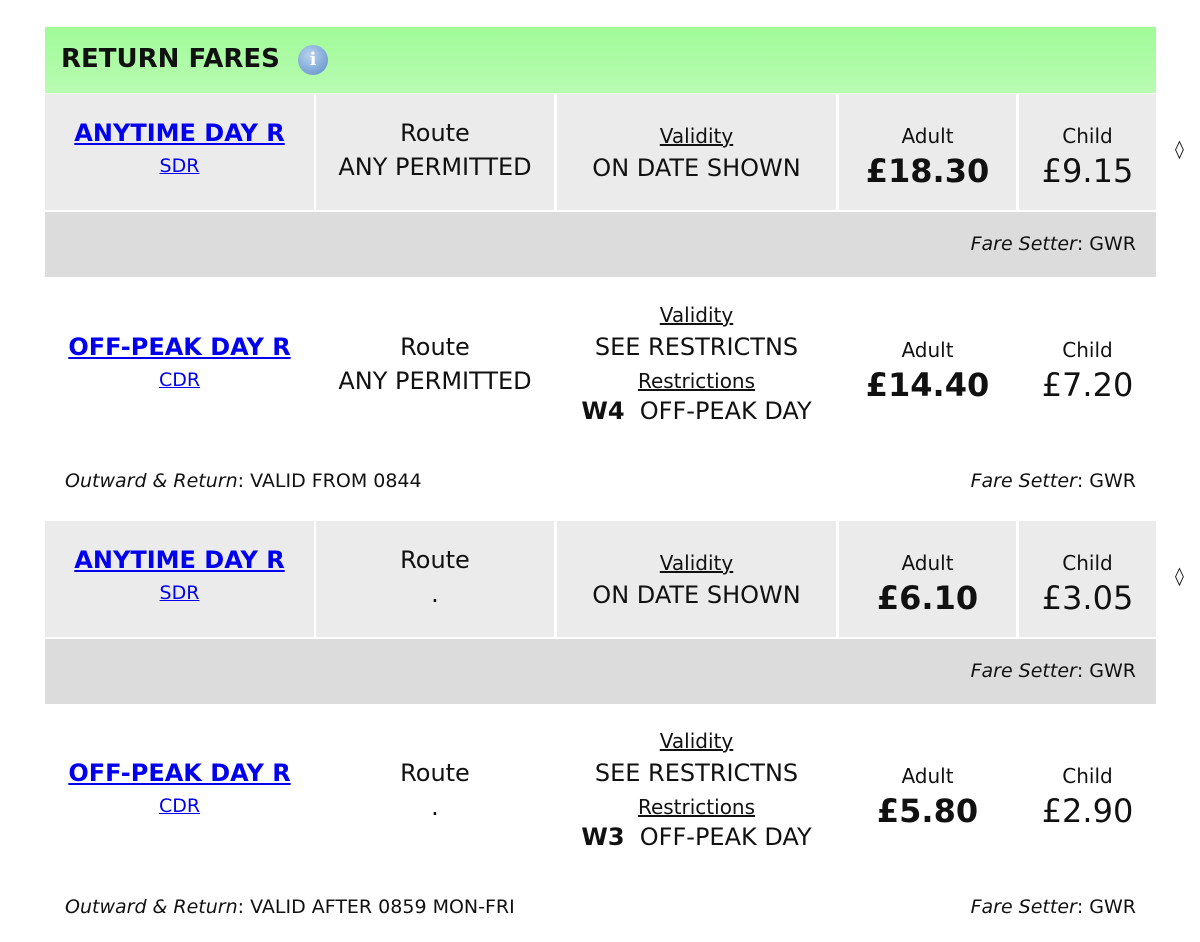 The height and width of the screenshot is (942, 1200). Describe the element at coordinates (927, 811) in the screenshot. I see `adult-price: £5.80` at that location.